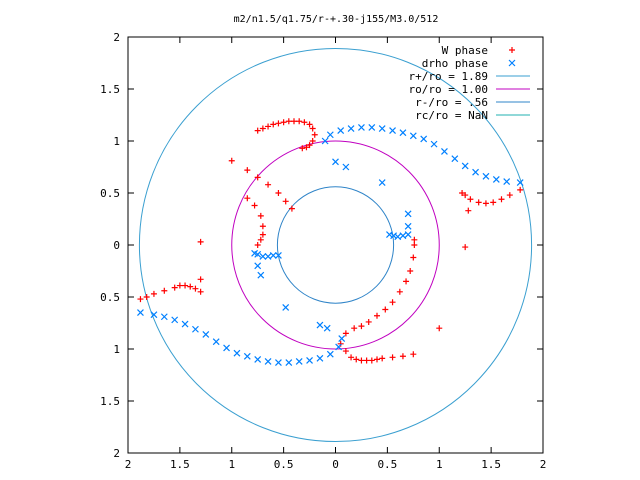  Describe the element at coordinates (448, 89) in the screenshot. I see `legend-label: ro/ro = 1.00` at that location.